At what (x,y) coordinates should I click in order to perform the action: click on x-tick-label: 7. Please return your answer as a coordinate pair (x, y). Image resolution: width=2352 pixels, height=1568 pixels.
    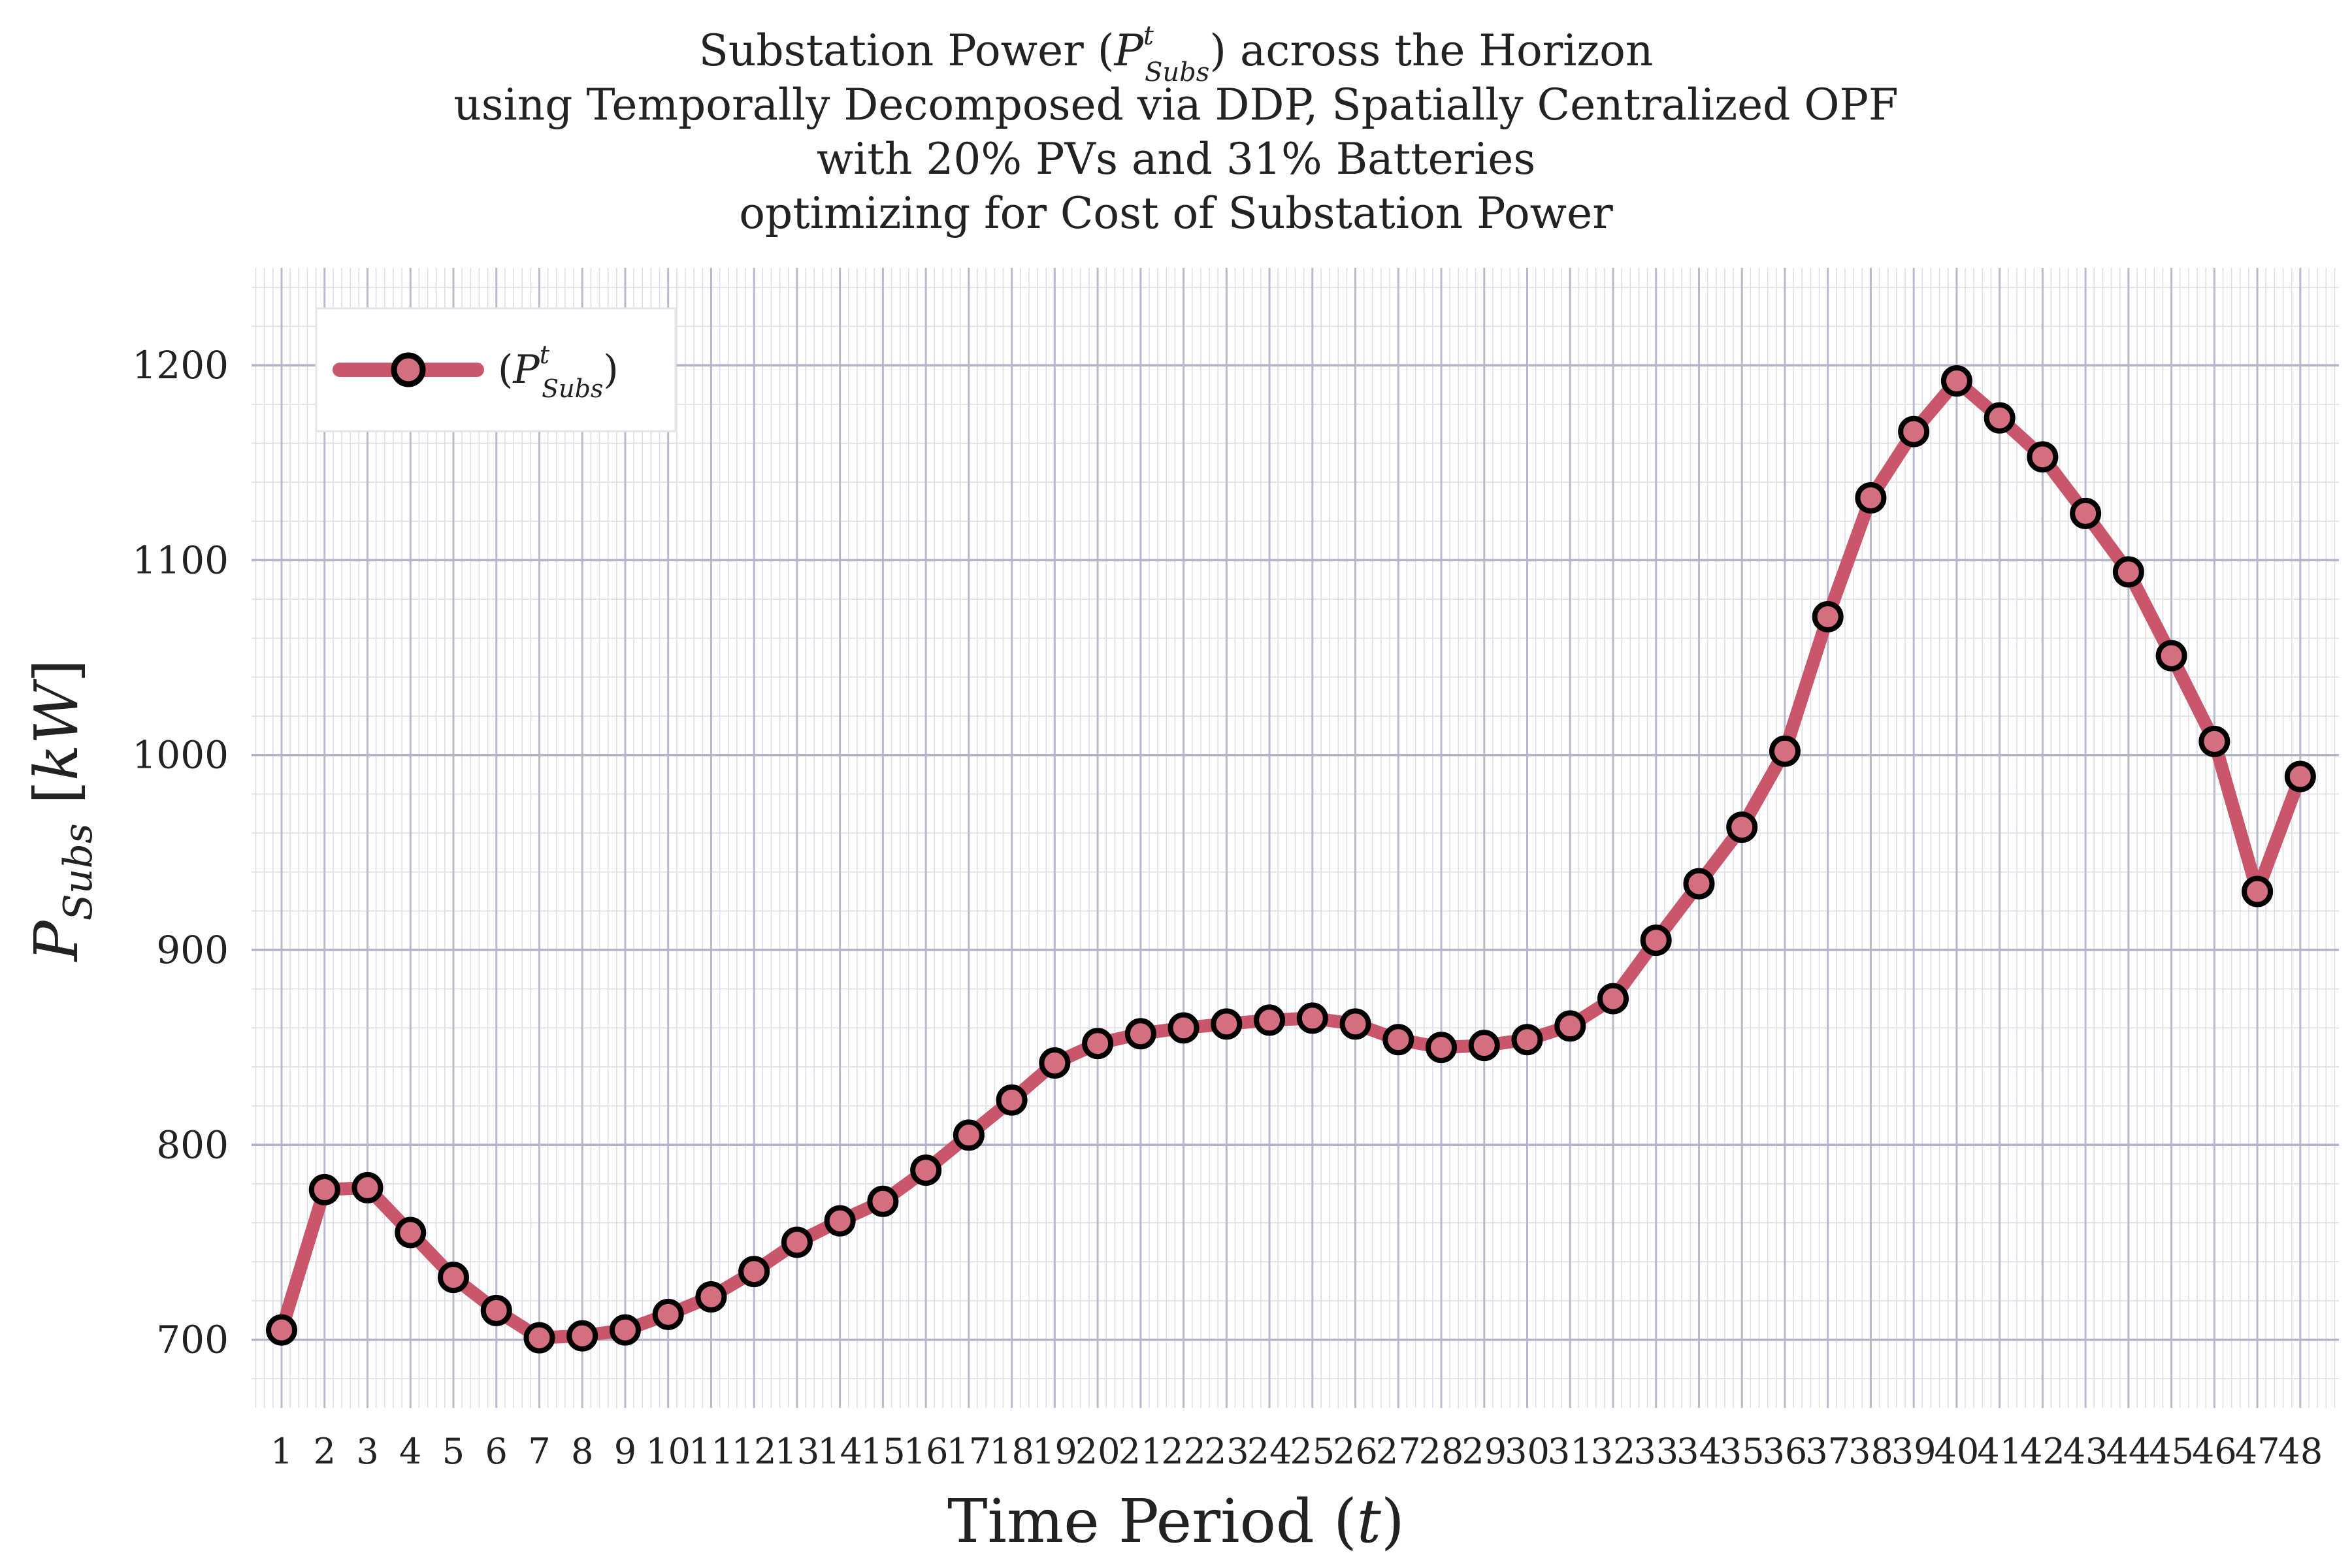
    Looking at the image, I should click on (539, 1451).